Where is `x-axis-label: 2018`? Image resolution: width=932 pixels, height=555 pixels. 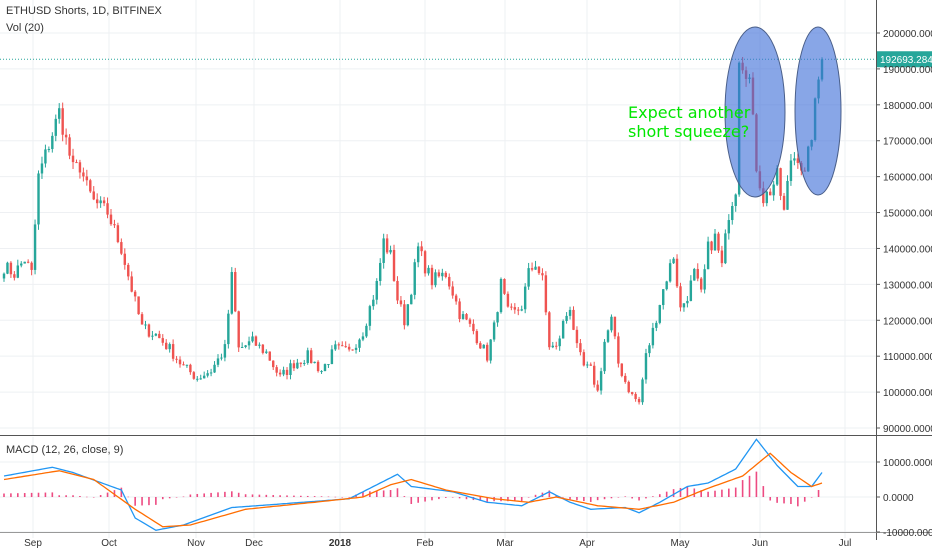
x-axis-label: 2018 is located at coordinates (340, 543).